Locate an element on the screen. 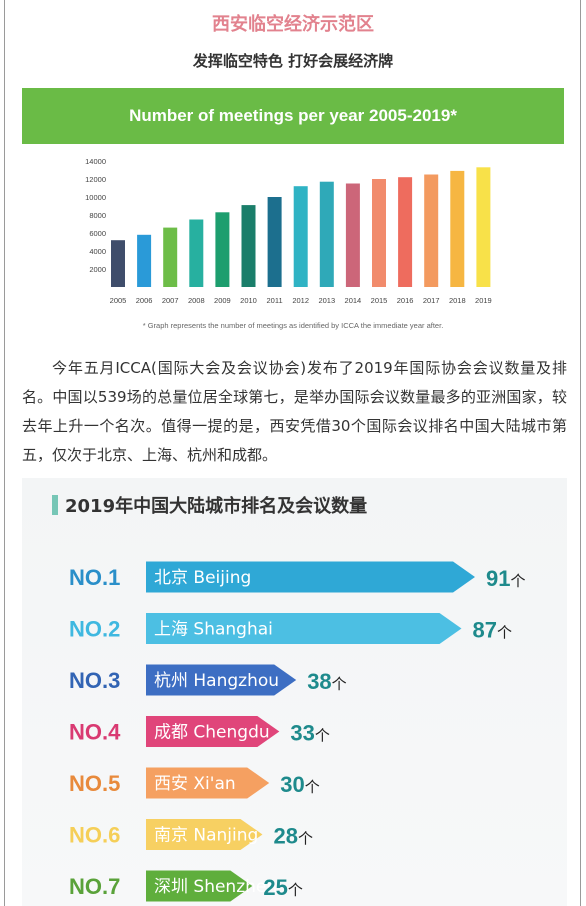  chart1-header-banner: Number of meetings per year 2005-2019* is located at coordinates (293, 116).